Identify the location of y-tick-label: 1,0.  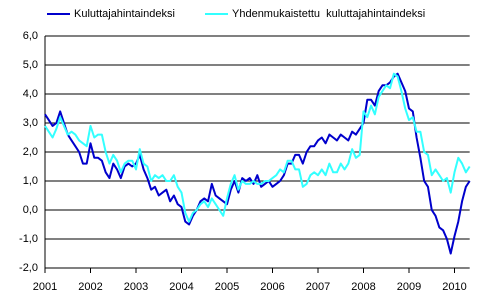
(30, 181).